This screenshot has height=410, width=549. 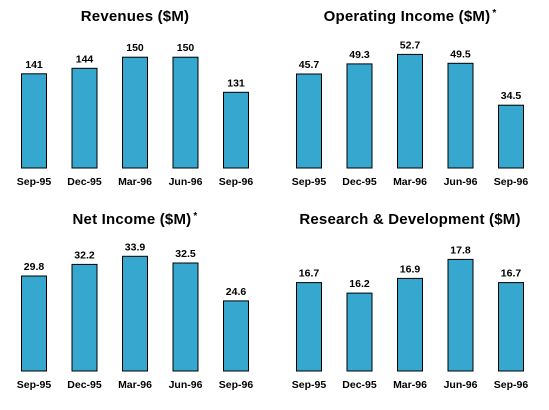 What do you see at coordinates (135, 247) in the screenshot?
I see `value-label: 33.9` at bounding box center [135, 247].